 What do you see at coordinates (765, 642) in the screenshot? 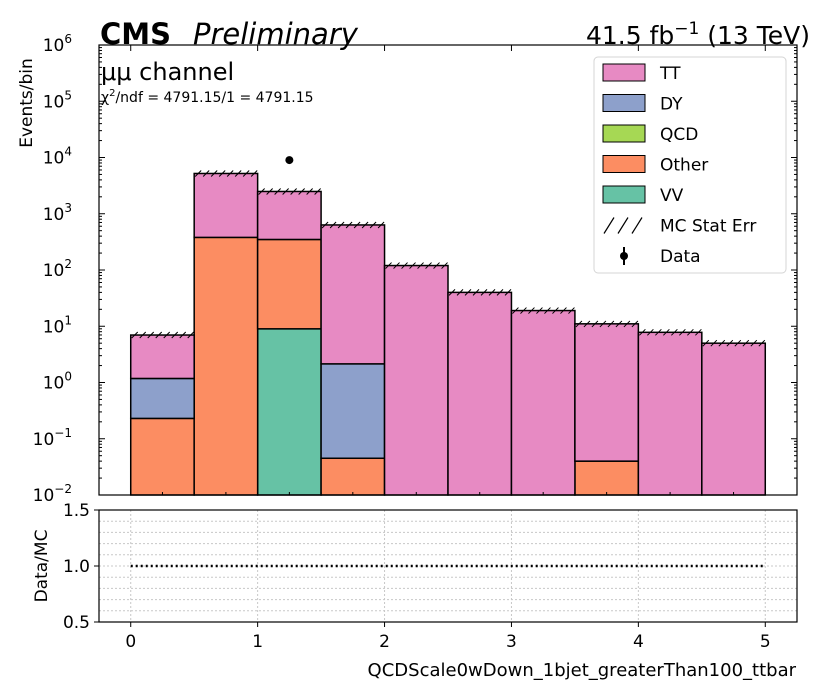
I see `x-tick-label-5: 5` at bounding box center [765, 642].